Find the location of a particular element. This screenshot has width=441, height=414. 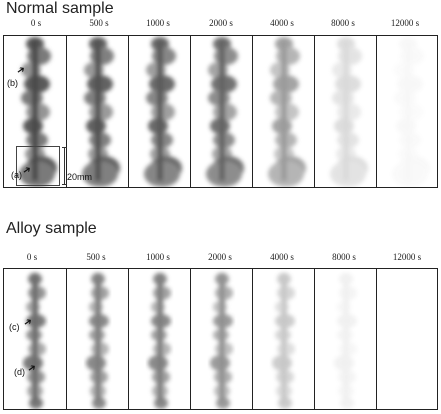

annotation-b: (b) is located at coordinates (12, 83).